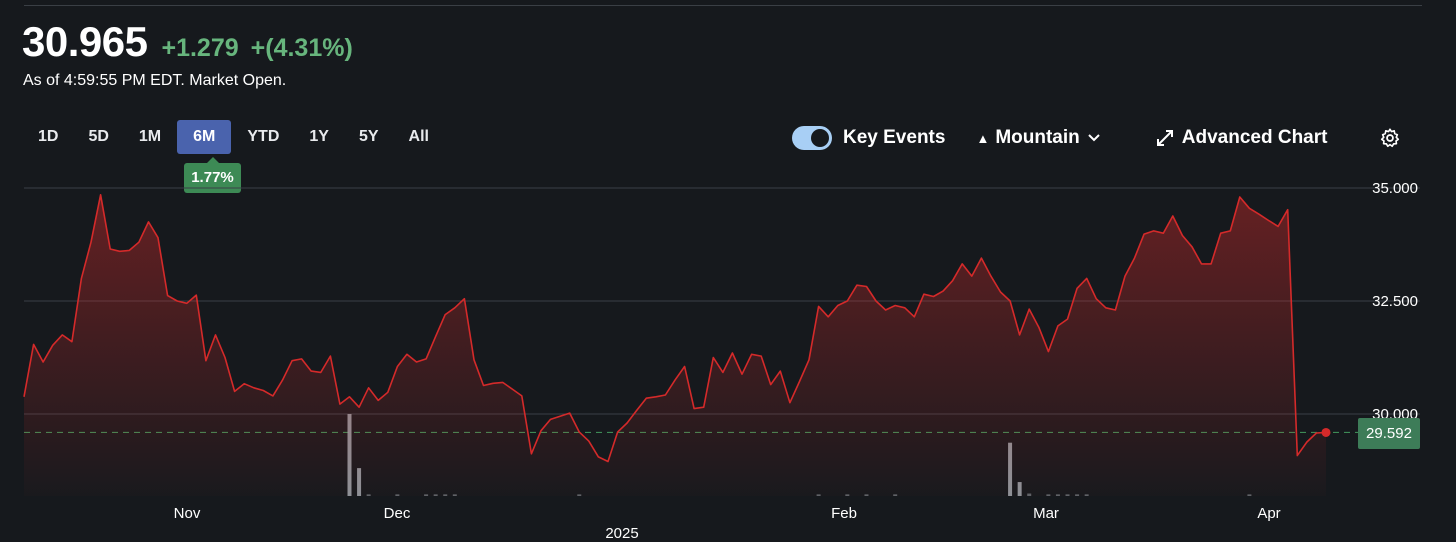 Image resolution: width=1456 pixels, height=542 pixels. I want to click on price-change-percent: +(4.31%), so click(301, 48).